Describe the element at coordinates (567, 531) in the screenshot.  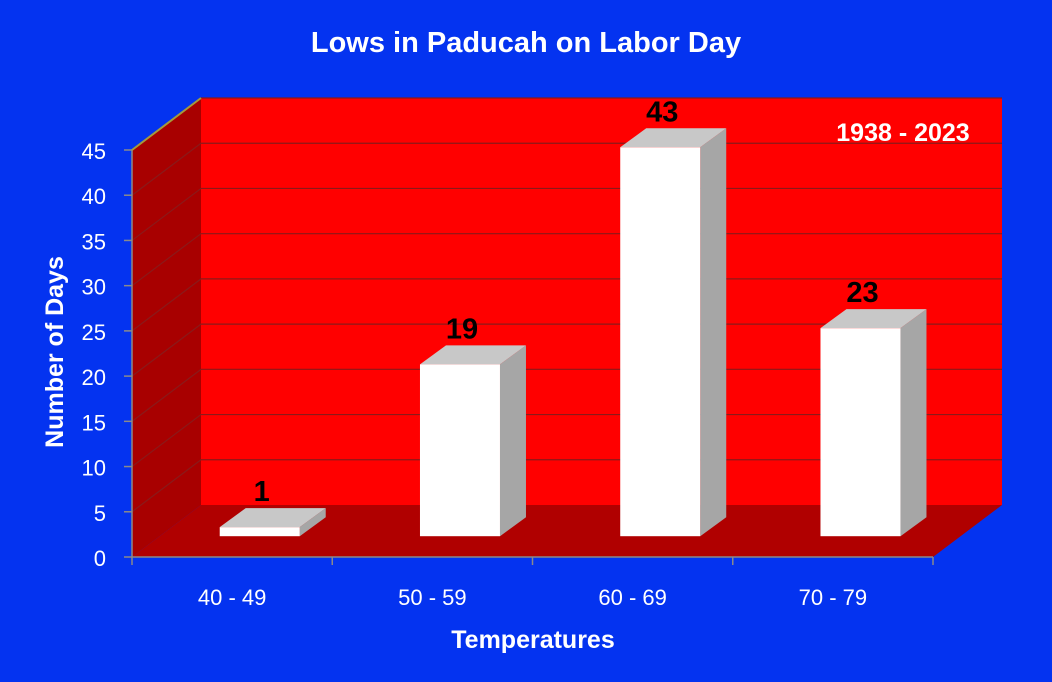
I see `floor` at that location.